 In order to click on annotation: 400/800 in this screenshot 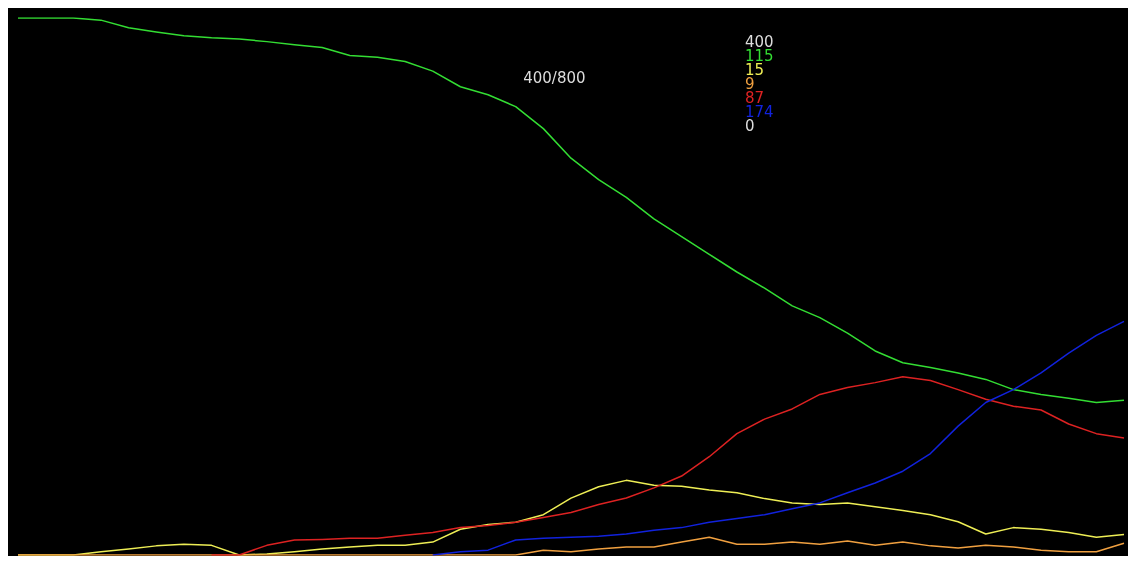, I will do `click(554, 77)`.